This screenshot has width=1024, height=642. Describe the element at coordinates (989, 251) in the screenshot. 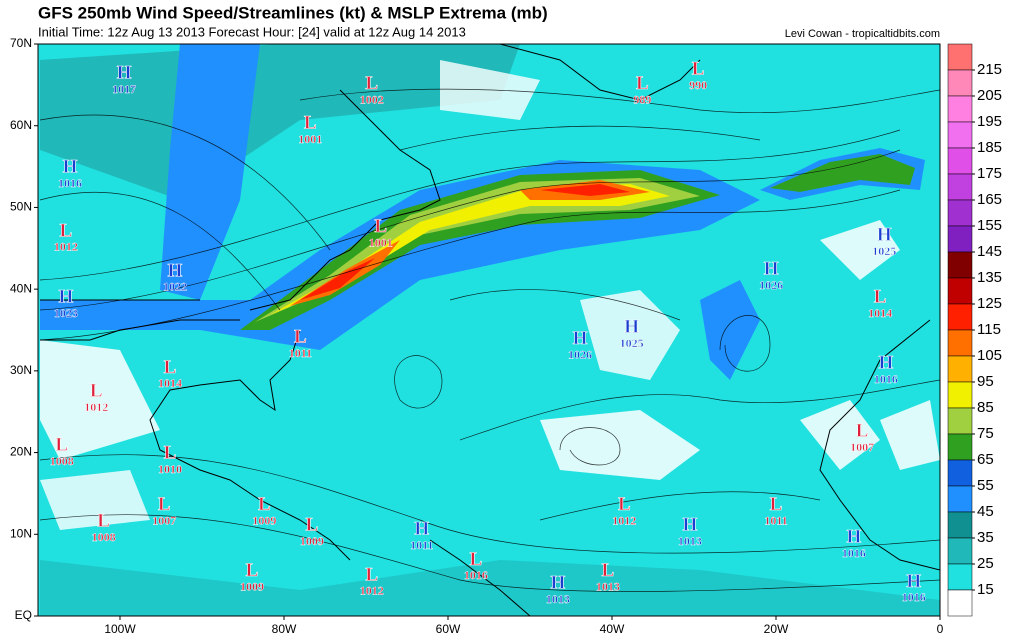

I see `colorbar-label: 145` at that location.